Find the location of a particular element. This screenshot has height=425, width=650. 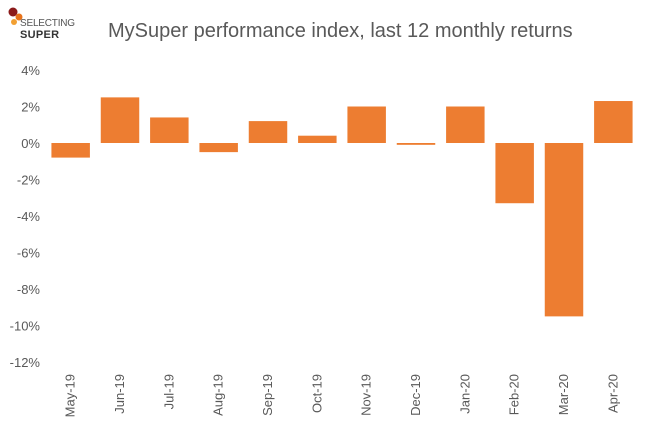

x-tick-label: Feb-20 is located at coordinates (514, 394).